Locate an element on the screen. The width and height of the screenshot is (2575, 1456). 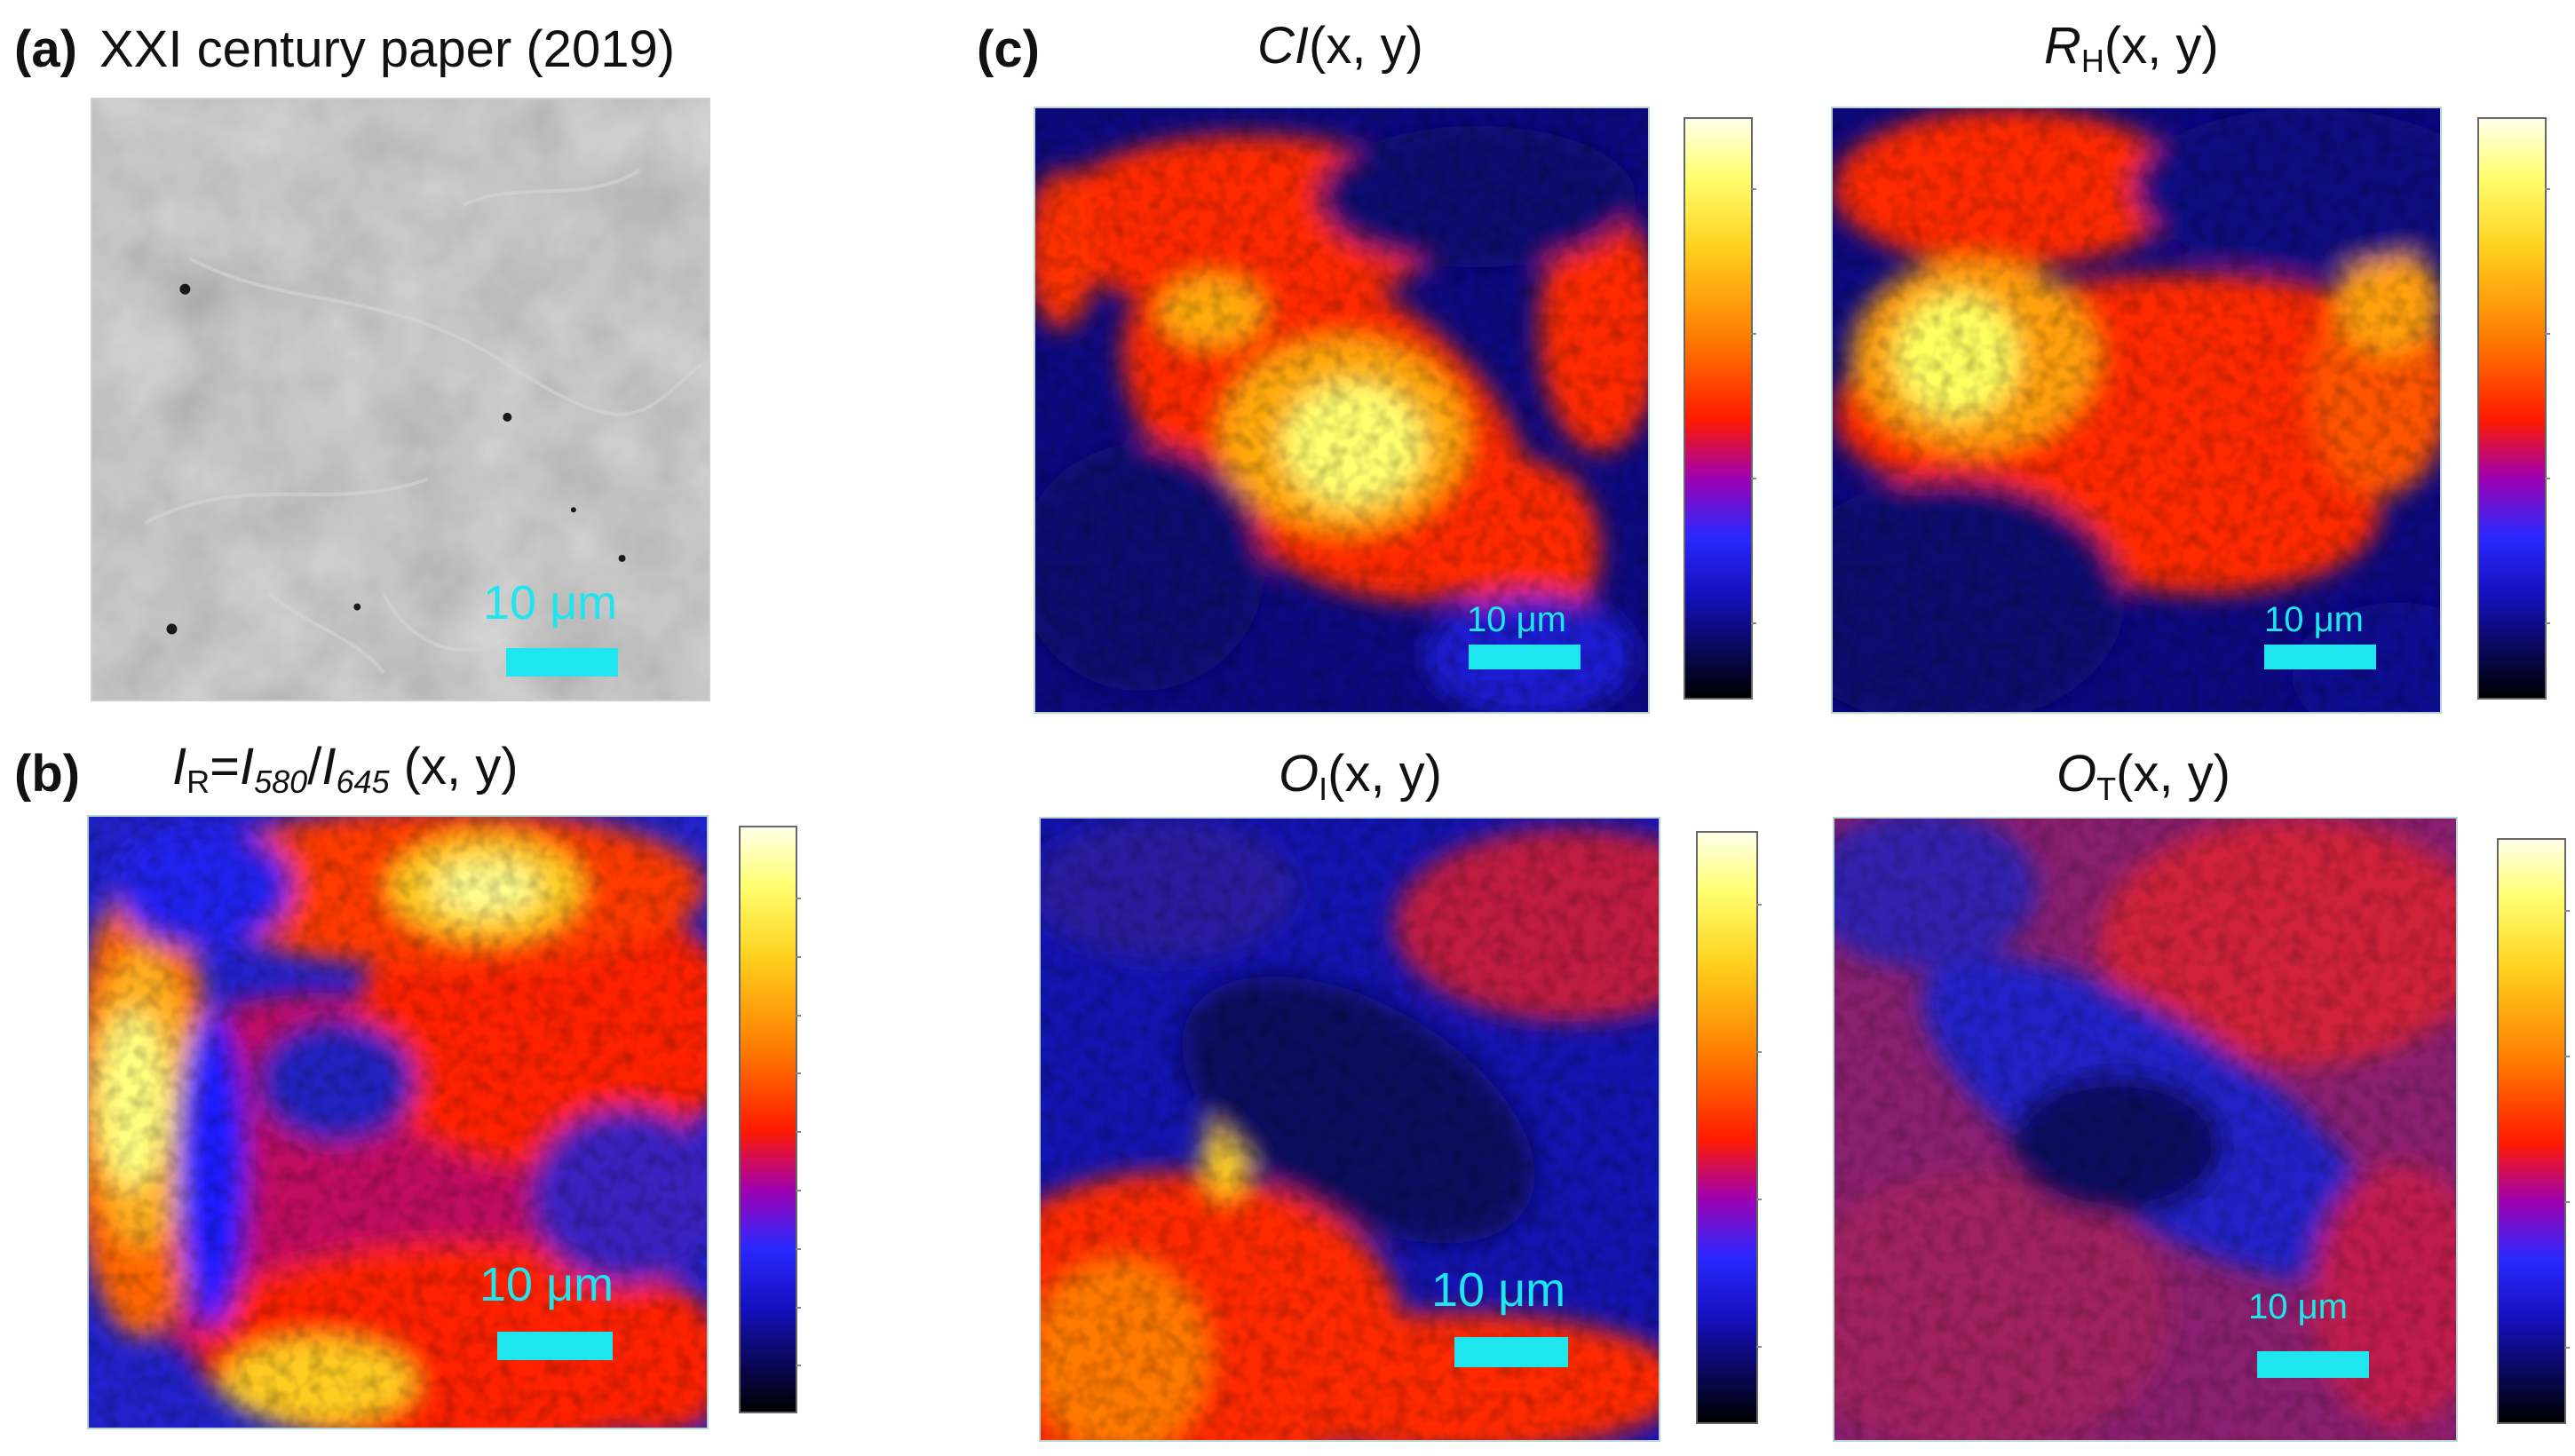
oi-colorbar is located at coordinates (1729, 1127).